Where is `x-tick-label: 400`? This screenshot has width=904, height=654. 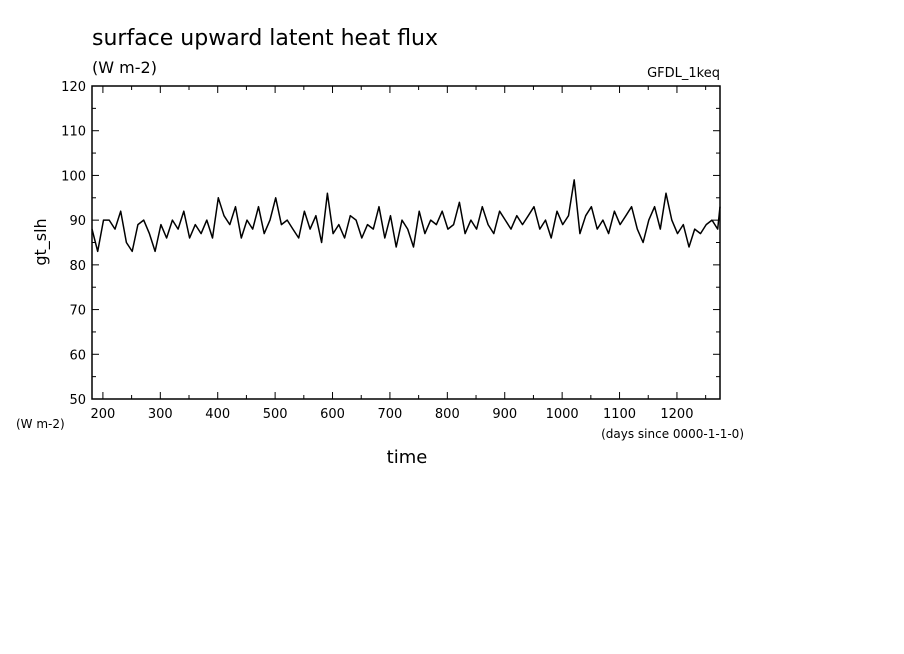
x-tick-label: 400 is located at coordinates (217, 414).